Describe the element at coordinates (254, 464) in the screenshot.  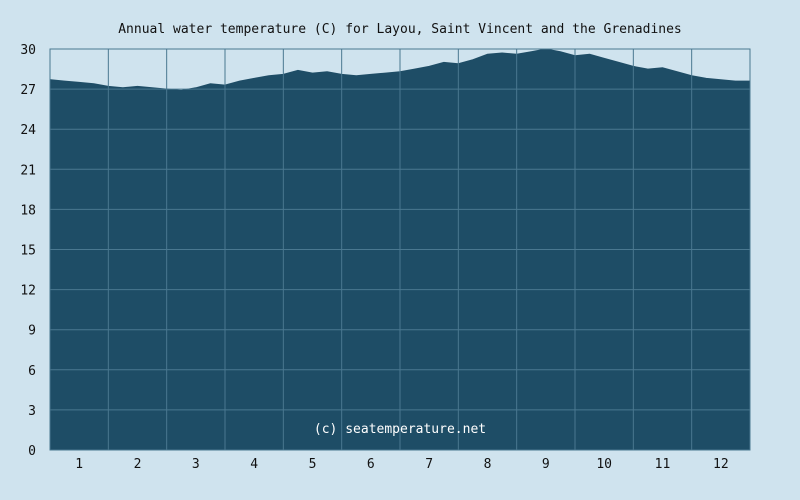
I see `x-tick-label: 4` at that location.